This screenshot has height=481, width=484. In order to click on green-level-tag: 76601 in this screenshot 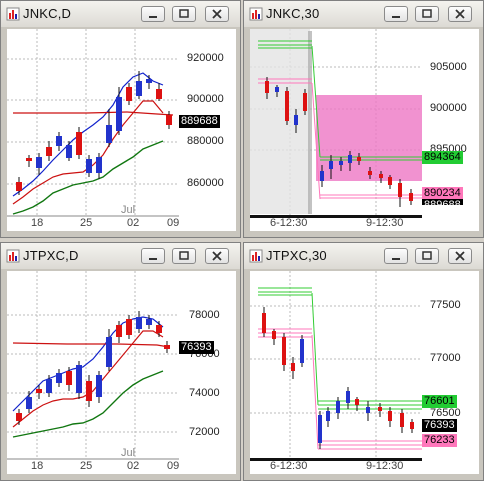, I will do `click(439, 401)`.